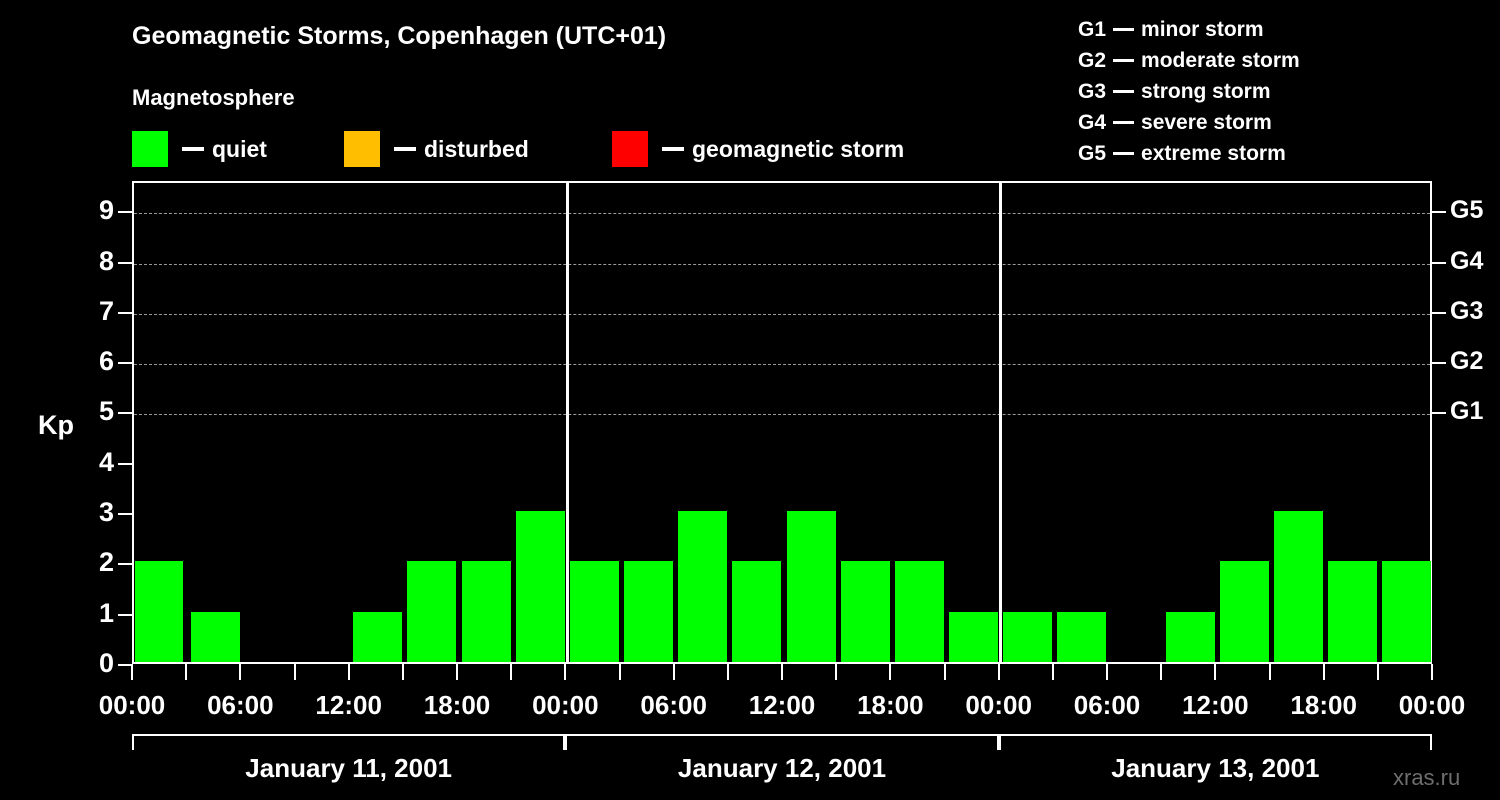 The height and width of the screenshot is (800, 1500). I want to click on day-divider, so click(567, 422).